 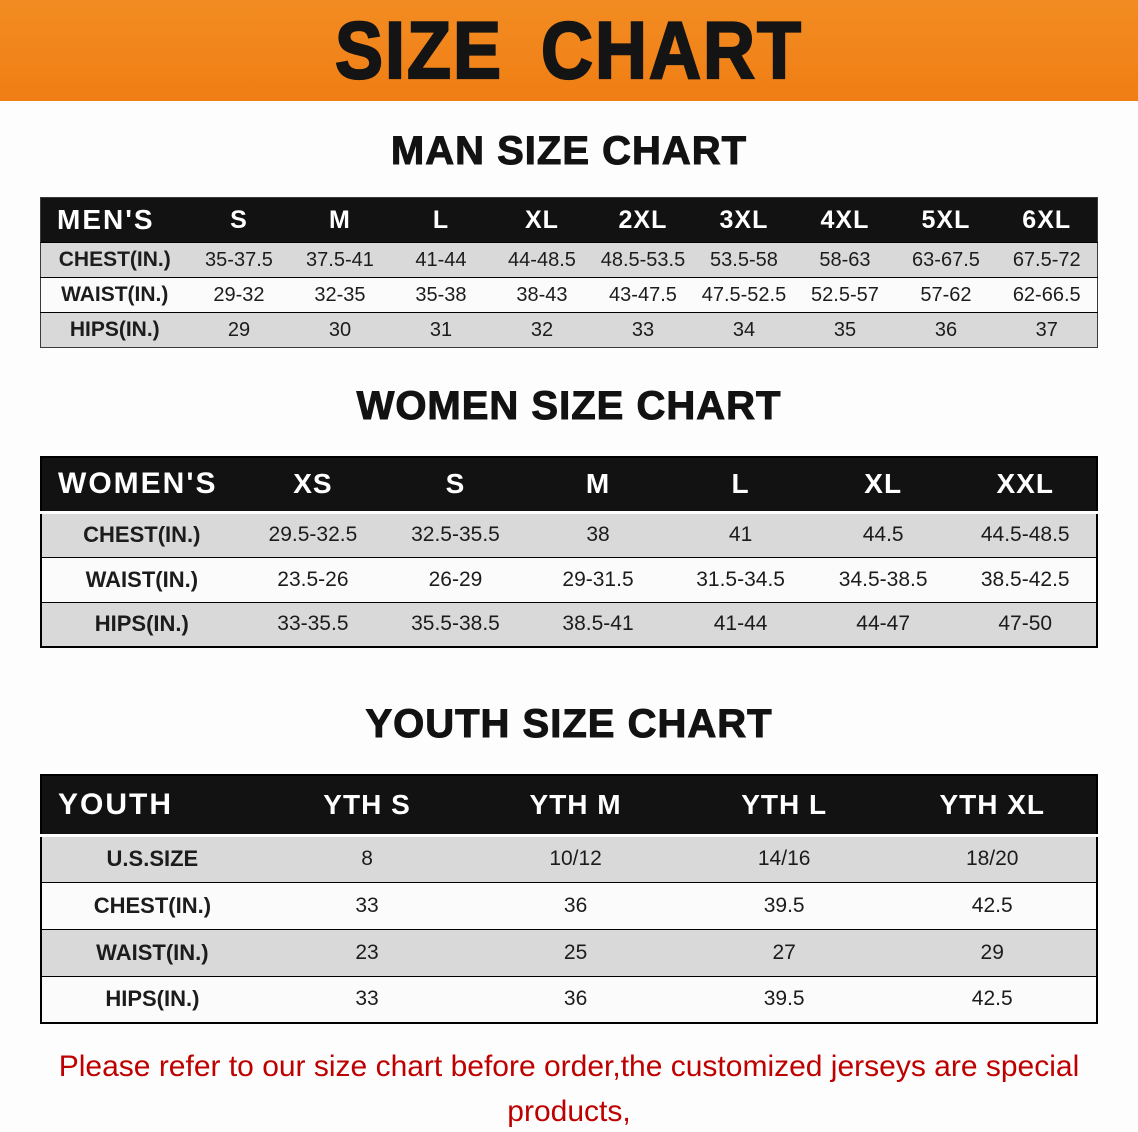 What do you see at coordinates (784, 806) in the screenshot?
I see `size-header-cell: YTH L` at bounding box center [784, 806].